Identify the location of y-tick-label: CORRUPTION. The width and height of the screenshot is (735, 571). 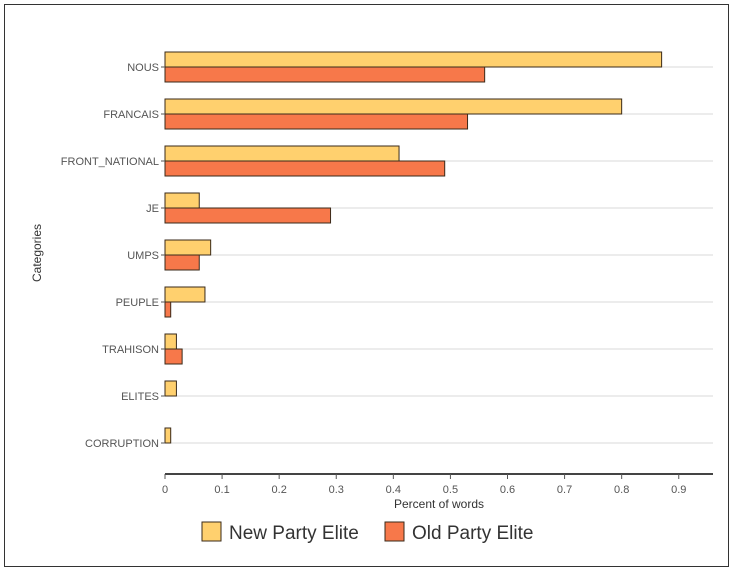
(122, 444).